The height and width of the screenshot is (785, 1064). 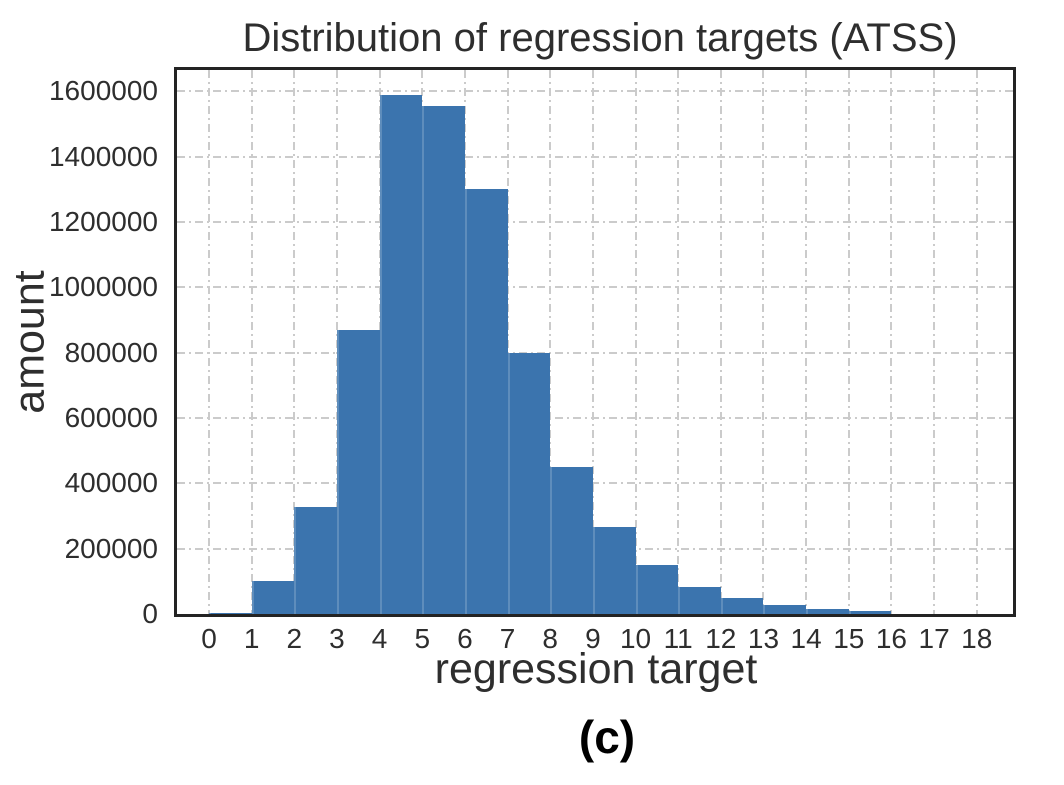 What do you see at coordinates (103, 221) in the screenshot?
I see `y-tick-label: 1200000` at bounding box center [103, 221].